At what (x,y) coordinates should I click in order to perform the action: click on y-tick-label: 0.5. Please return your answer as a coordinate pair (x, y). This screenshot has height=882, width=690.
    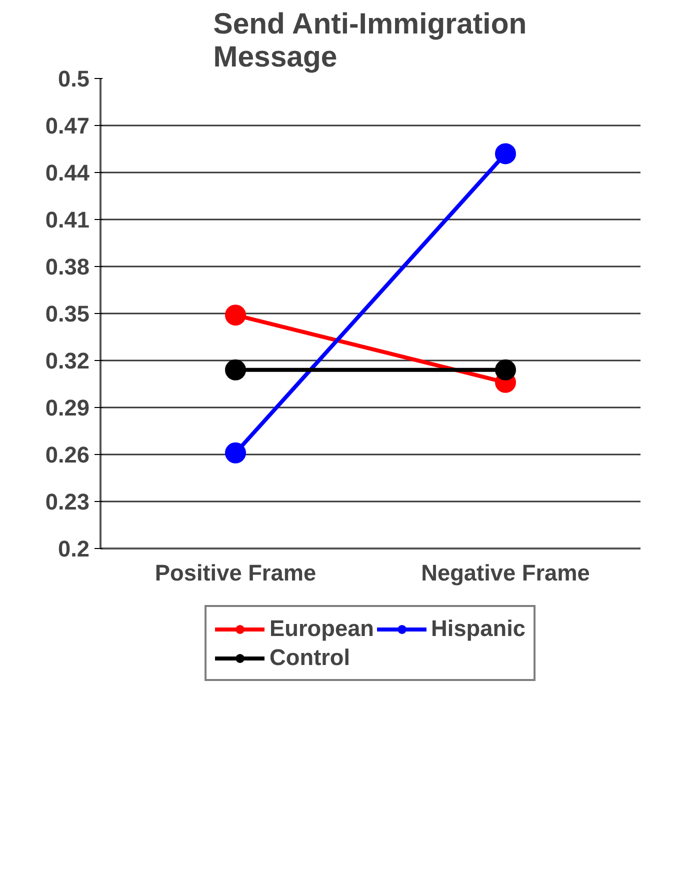
    Looking at the image, I should click on (74, 79).